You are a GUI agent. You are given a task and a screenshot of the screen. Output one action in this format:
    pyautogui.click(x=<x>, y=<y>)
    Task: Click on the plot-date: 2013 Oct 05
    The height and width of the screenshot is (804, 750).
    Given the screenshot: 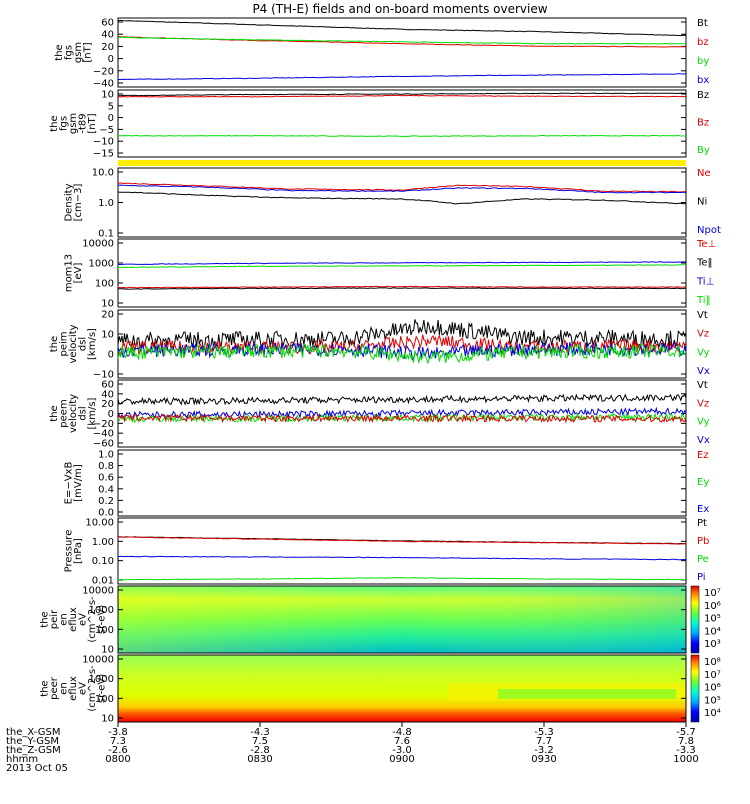 What is the action you would take?
    pyautogui.click(x=37, y=768)
    